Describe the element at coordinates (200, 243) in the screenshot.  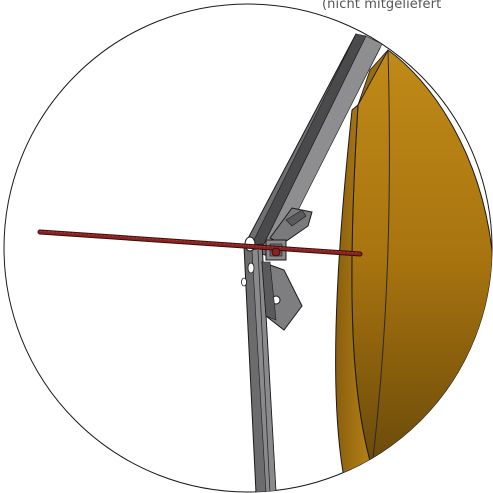
I see `threaded-rod` at that location.